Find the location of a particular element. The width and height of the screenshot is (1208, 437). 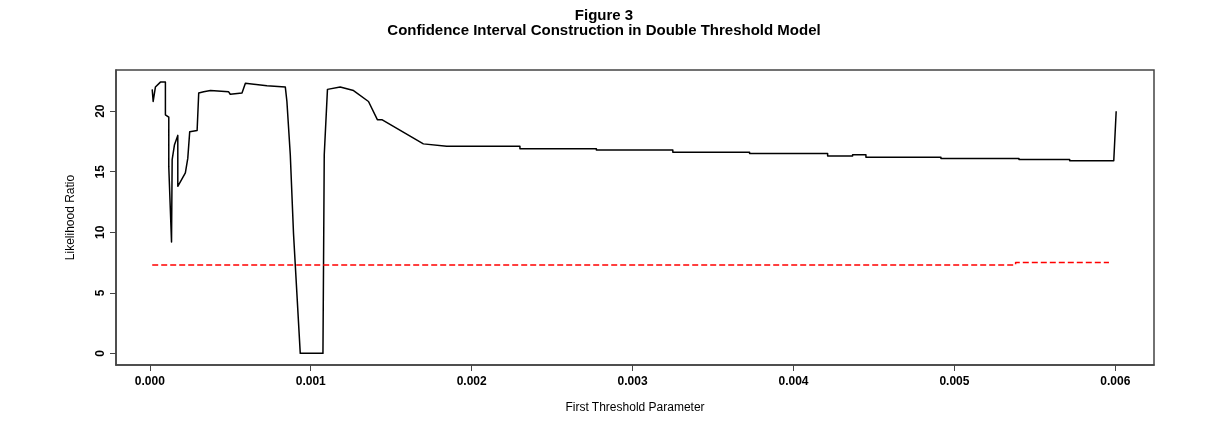

x-tick-label: 0.000 is located at coordinates (150, 381).